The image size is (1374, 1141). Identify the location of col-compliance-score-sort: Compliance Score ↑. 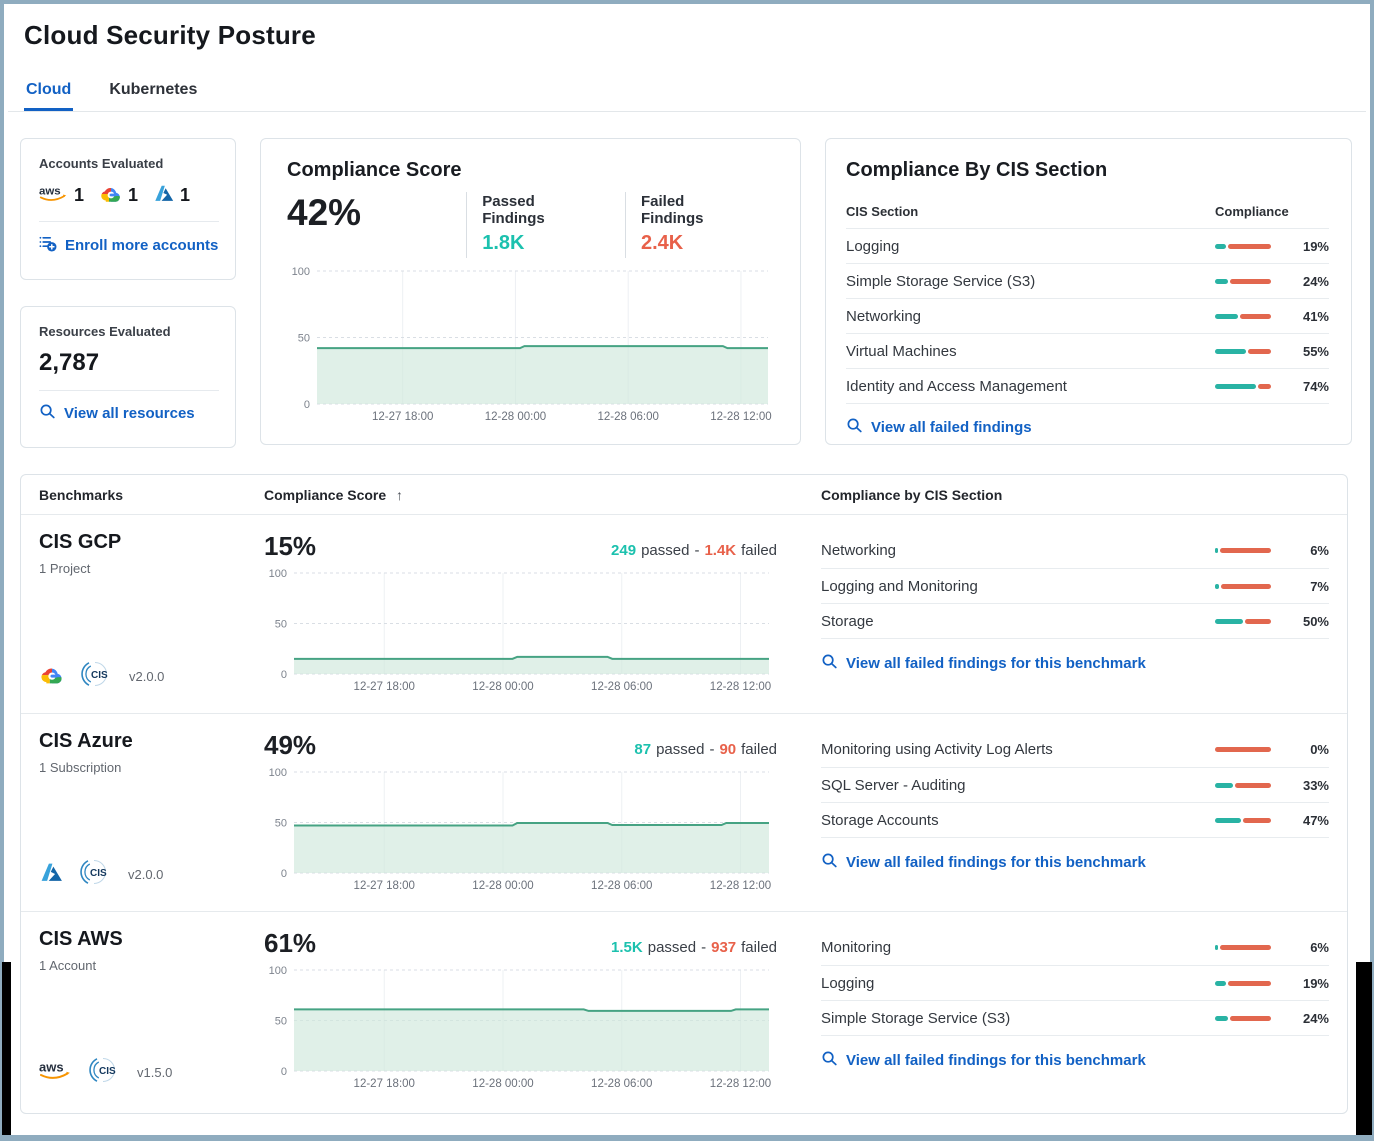
(334, 494).